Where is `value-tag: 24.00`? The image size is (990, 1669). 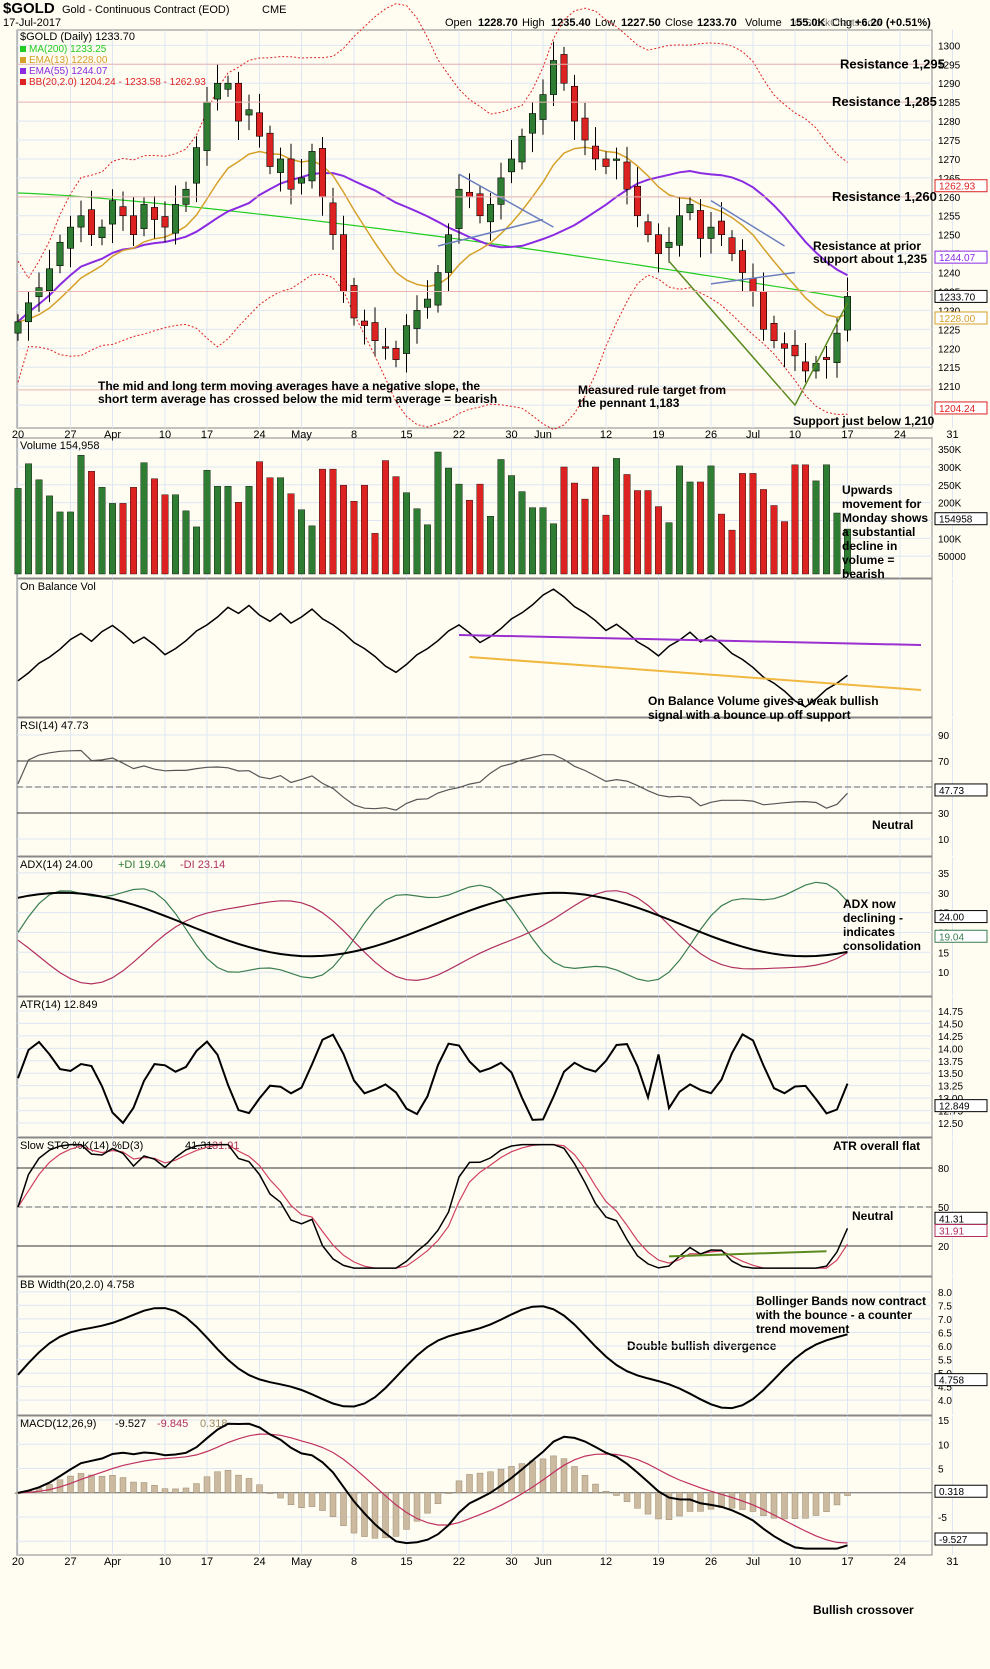
value-tag: 24.00 is located at coordinates (951, 918).